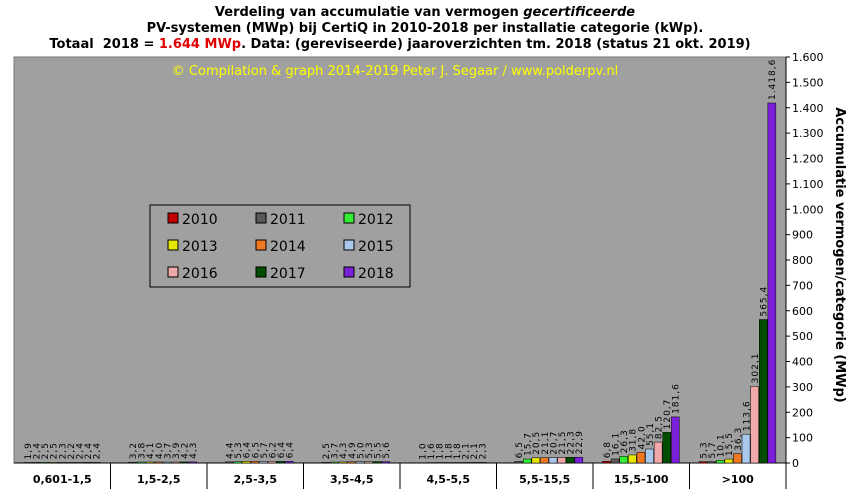 The image size is (851, 489). What do you see at coordinates (143, 450) in the screenshot?
I see `value-label: 3,8` at bounding box center [143, 450].